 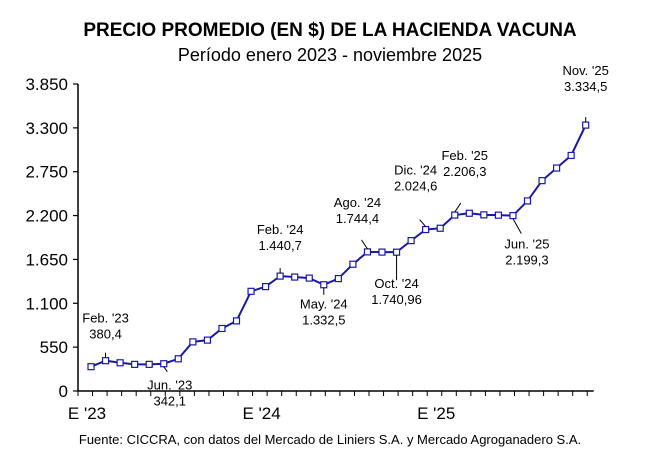 I want to click on y-tick-label: 1.100, so click(x=46, y=303).